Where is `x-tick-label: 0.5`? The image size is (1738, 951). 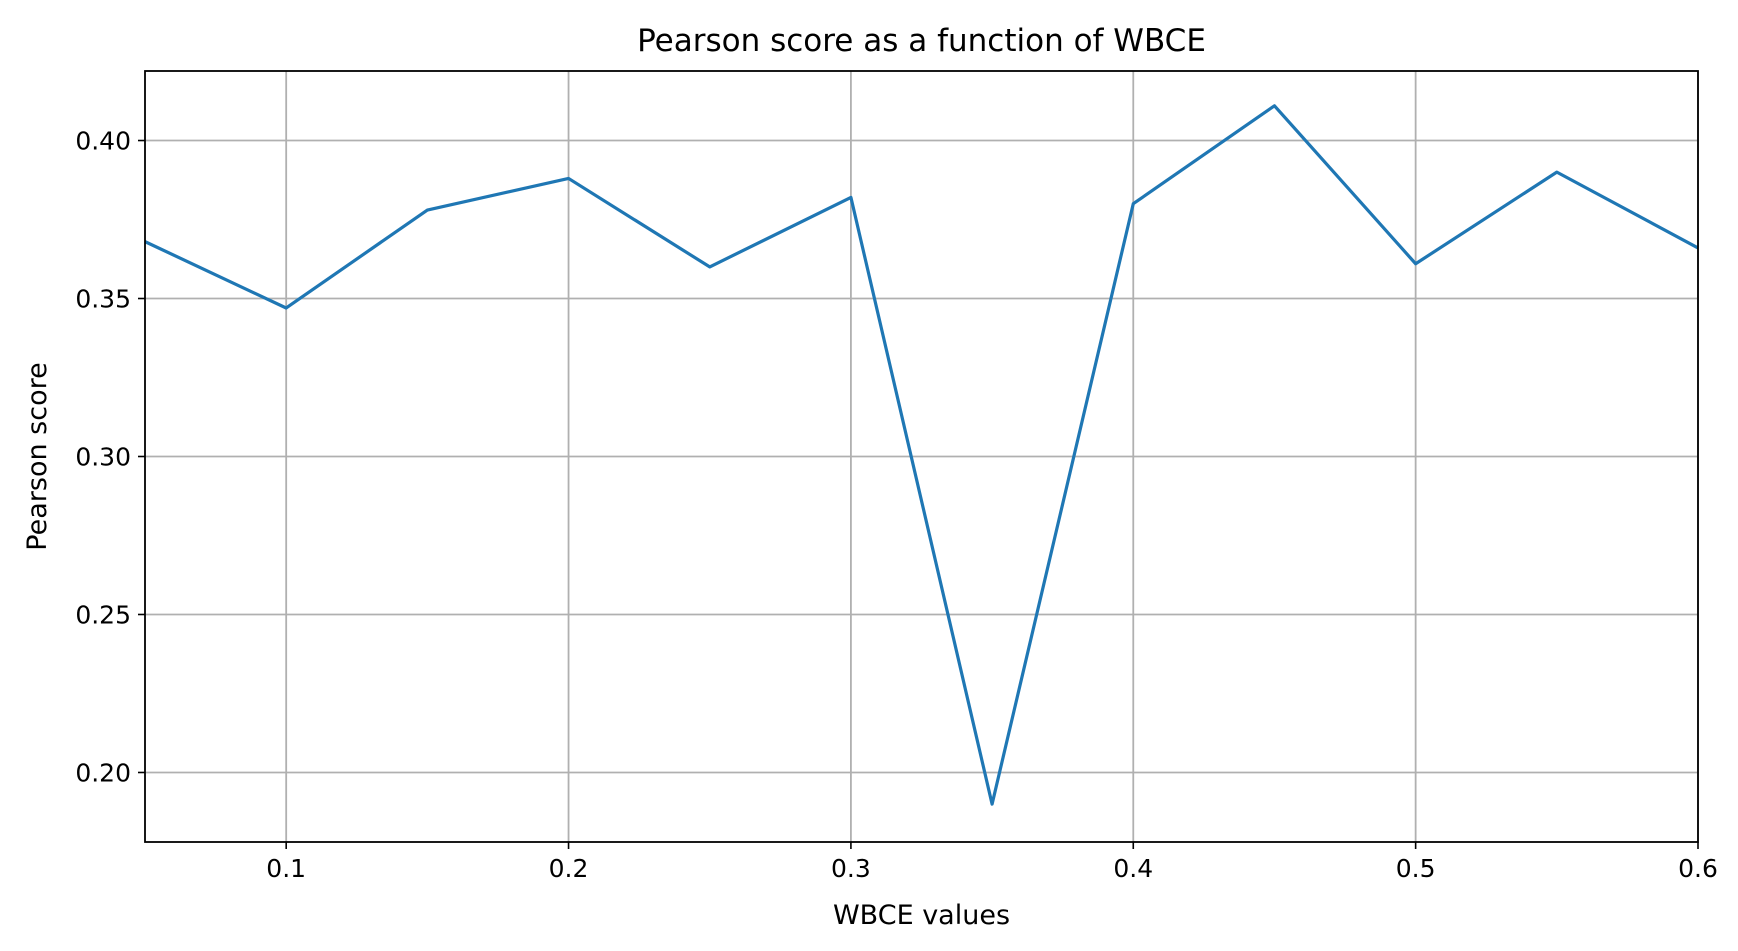 x-tick-label: 0.5 is located at coordinates (1416, 868).